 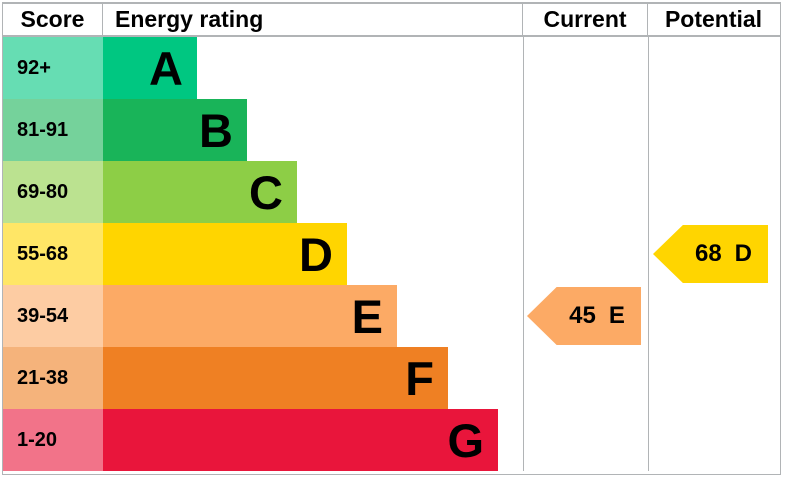 I want to click on score-range-e: 39-54, so click(x=53, y=316).